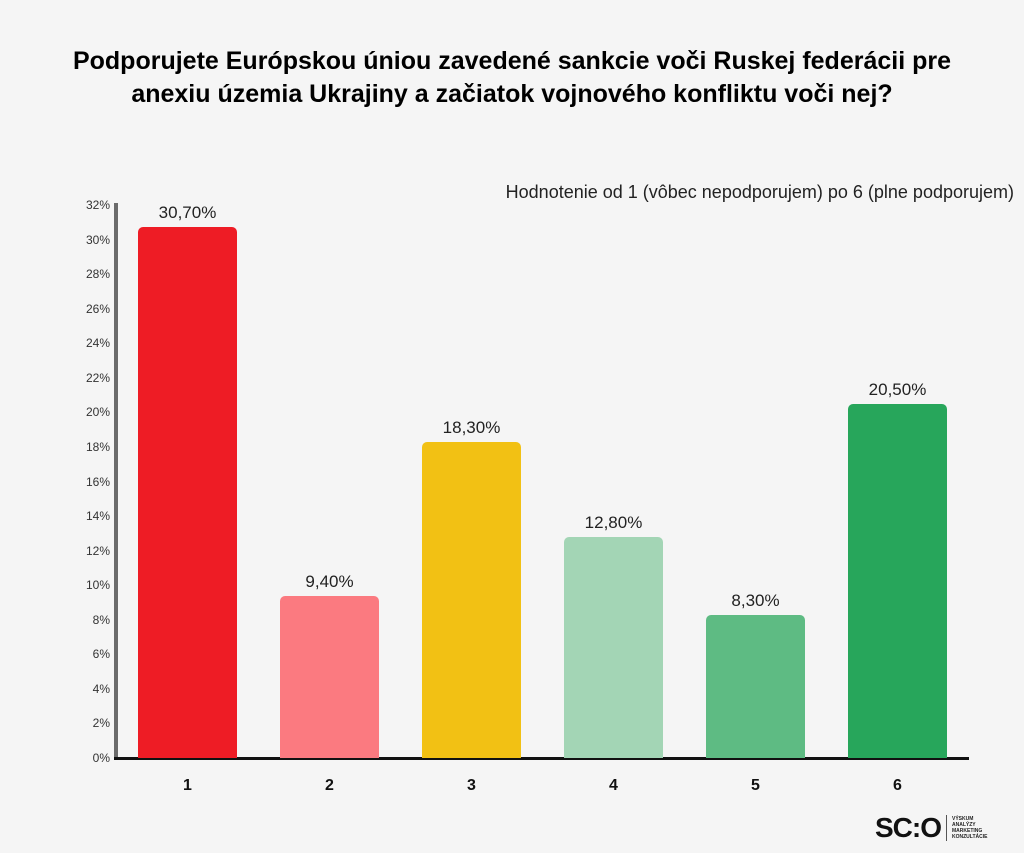  I want to click on x-tick-label: 6, so click(897, 785).